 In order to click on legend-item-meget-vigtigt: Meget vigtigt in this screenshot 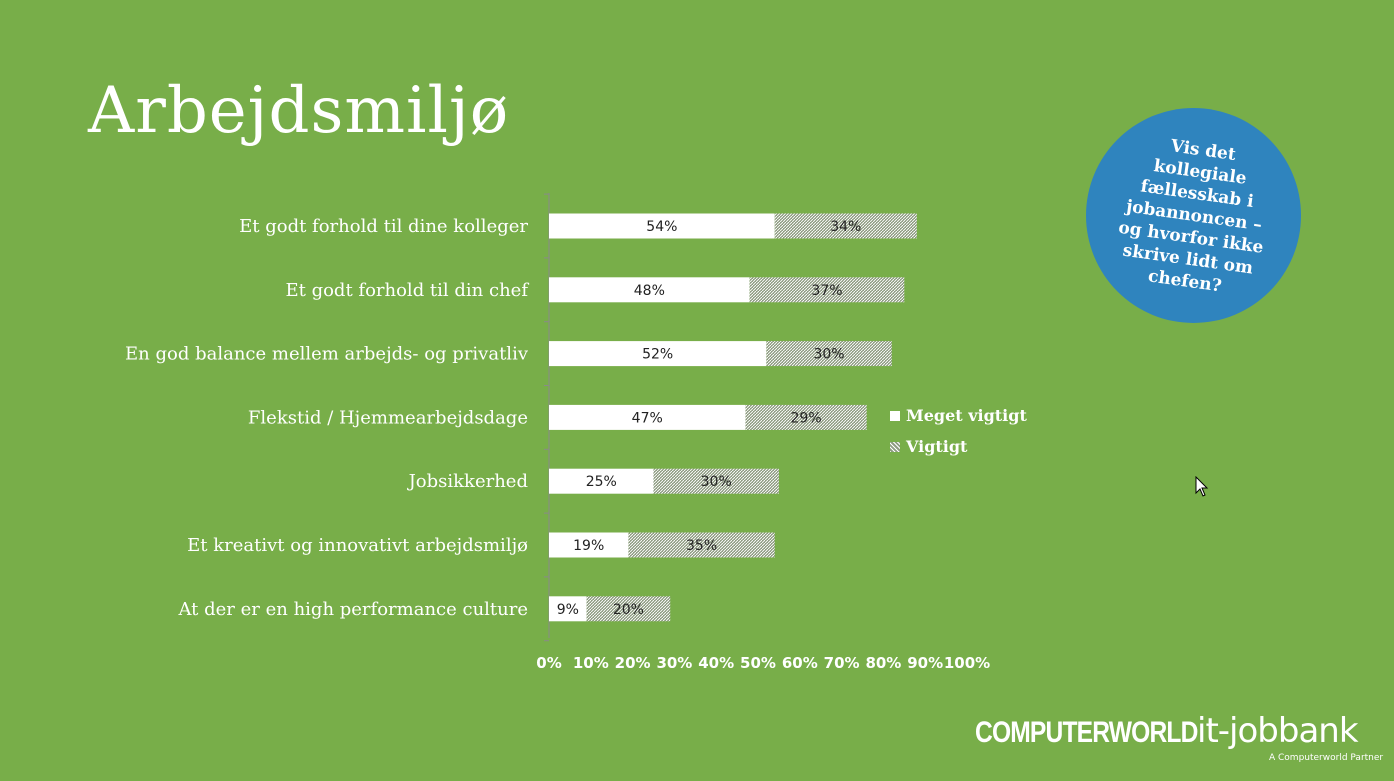, I will do `click(958, 415)`.